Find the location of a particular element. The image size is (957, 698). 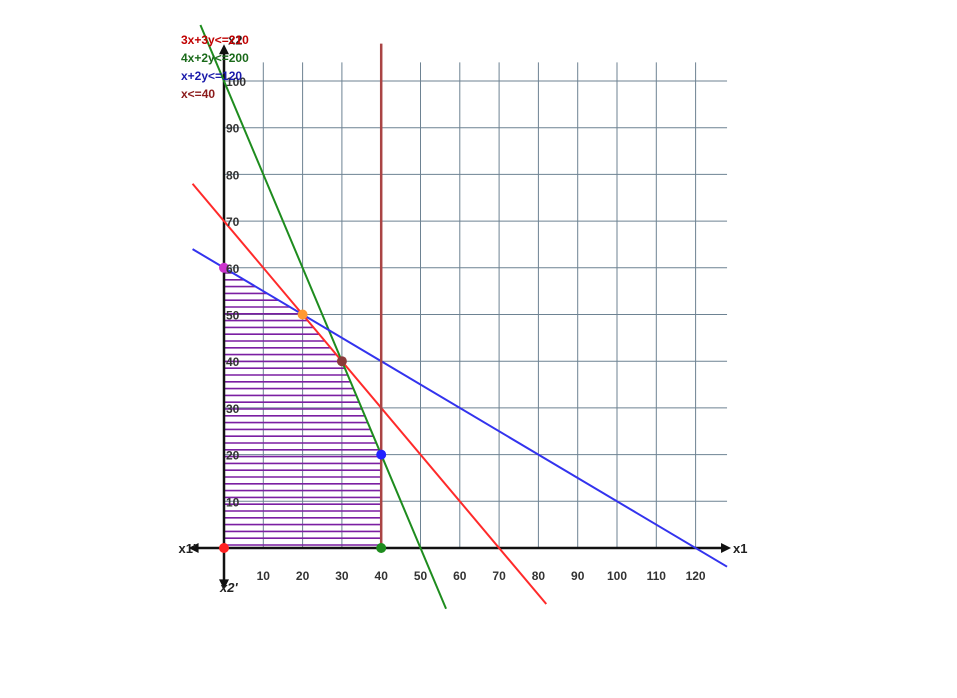

legend-entry: 4x+2y<=200 is located at coordinates (215, 58).